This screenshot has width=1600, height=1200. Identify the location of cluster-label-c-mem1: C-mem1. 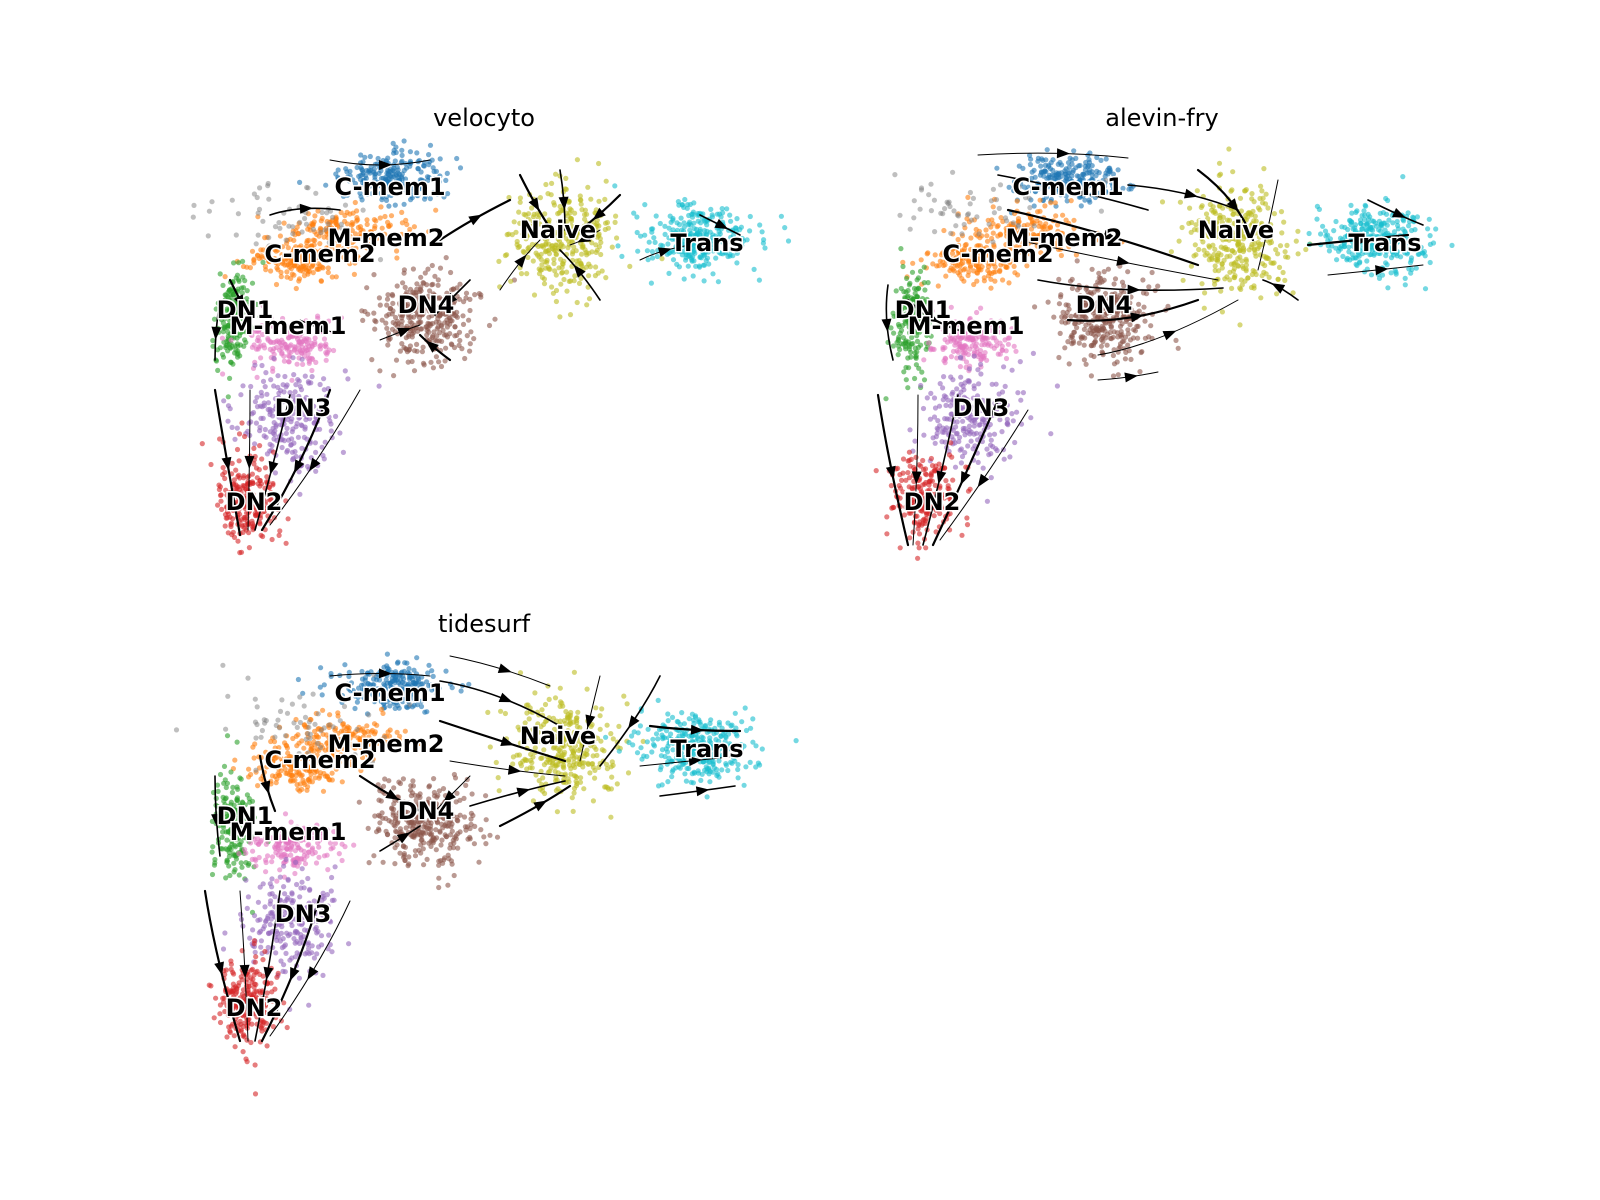
(1067, 187).